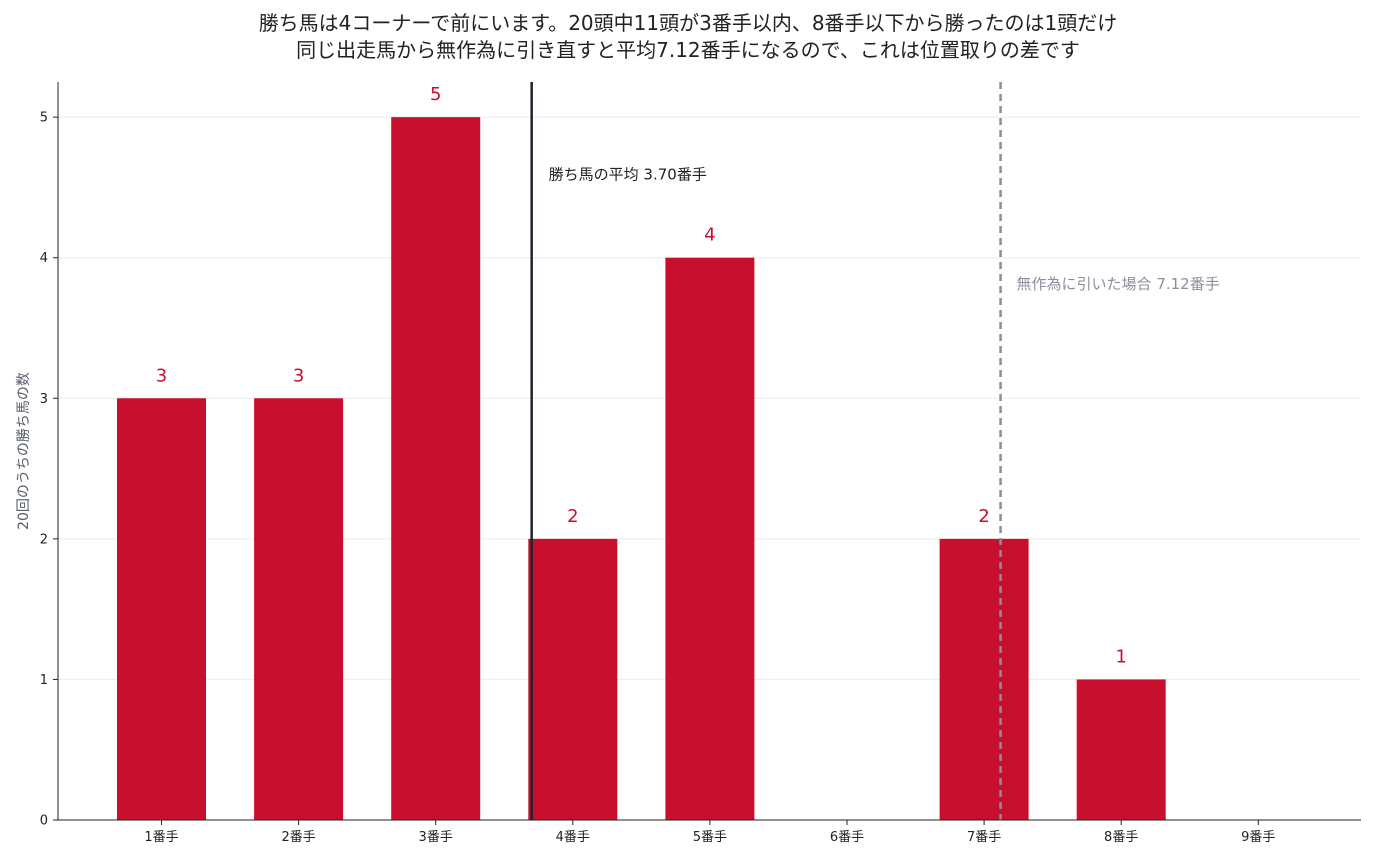 The height and width of the screenshot is (860, 1376). What do you see at coordinates (847, 837) in the screenshot?
I see `x-tick-label: 6番手` at bounding box center [847, 837].